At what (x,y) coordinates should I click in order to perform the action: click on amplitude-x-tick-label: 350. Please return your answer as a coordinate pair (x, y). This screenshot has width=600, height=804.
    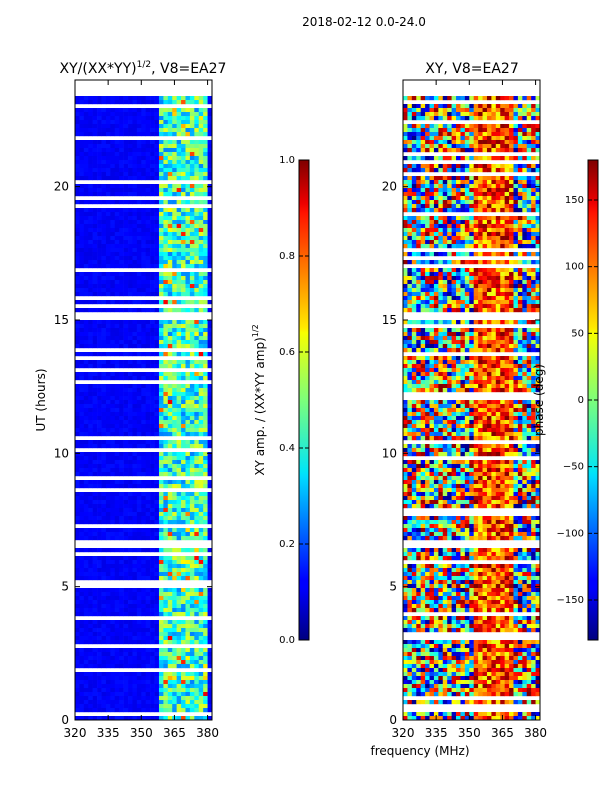
    Looking at the image, I should click on (141, 733).